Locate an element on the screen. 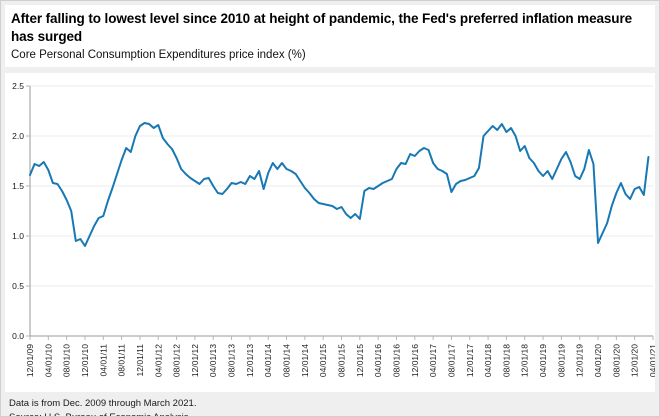 Image resolution: width=660 pixels, height=417 pixels. x-tick-label: 08/01/17 is located at coordinates (451, 359).